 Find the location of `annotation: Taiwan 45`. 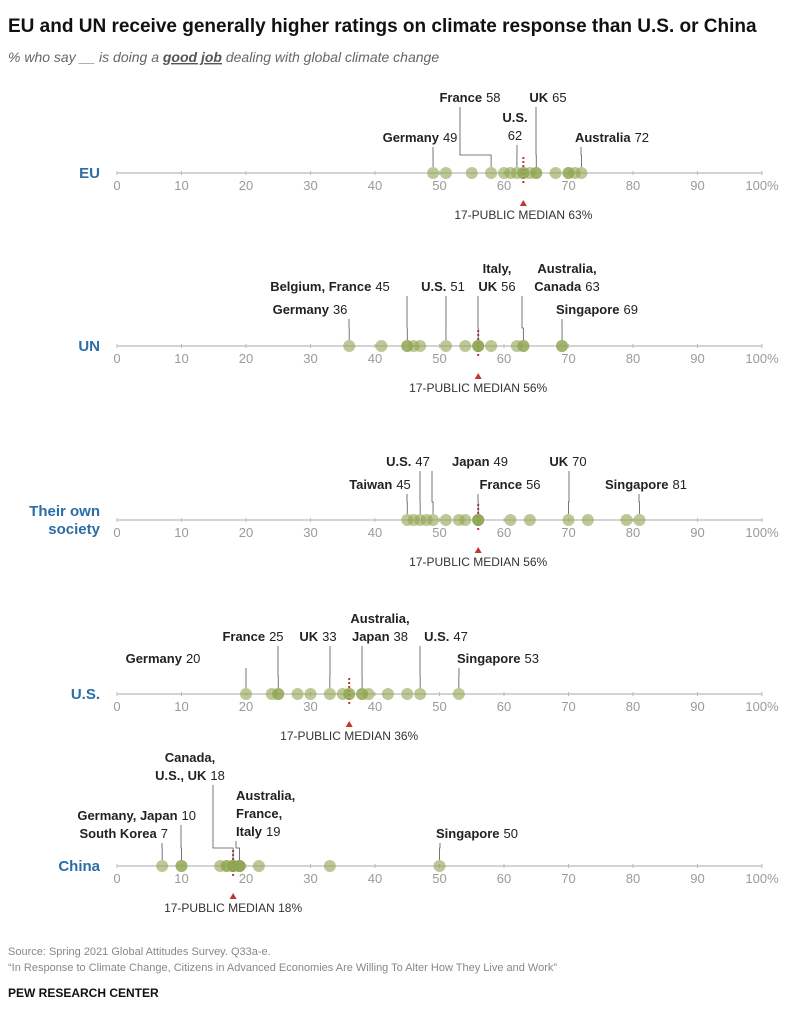

annotation: Taiwan 45 is located at coordinates (380, 484).